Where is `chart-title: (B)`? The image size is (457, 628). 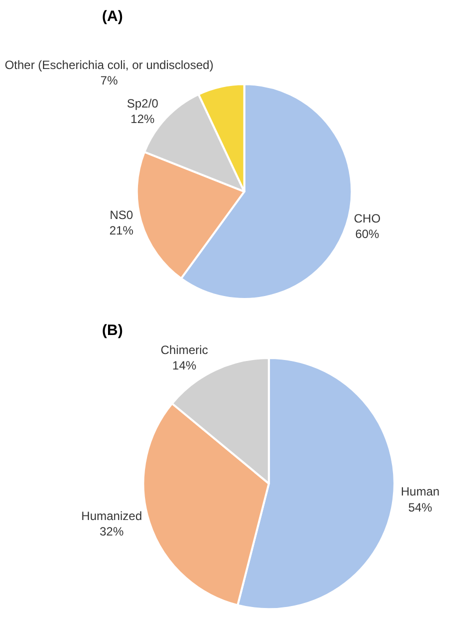
chart-title: (B) is located at coordinates (112, 330).